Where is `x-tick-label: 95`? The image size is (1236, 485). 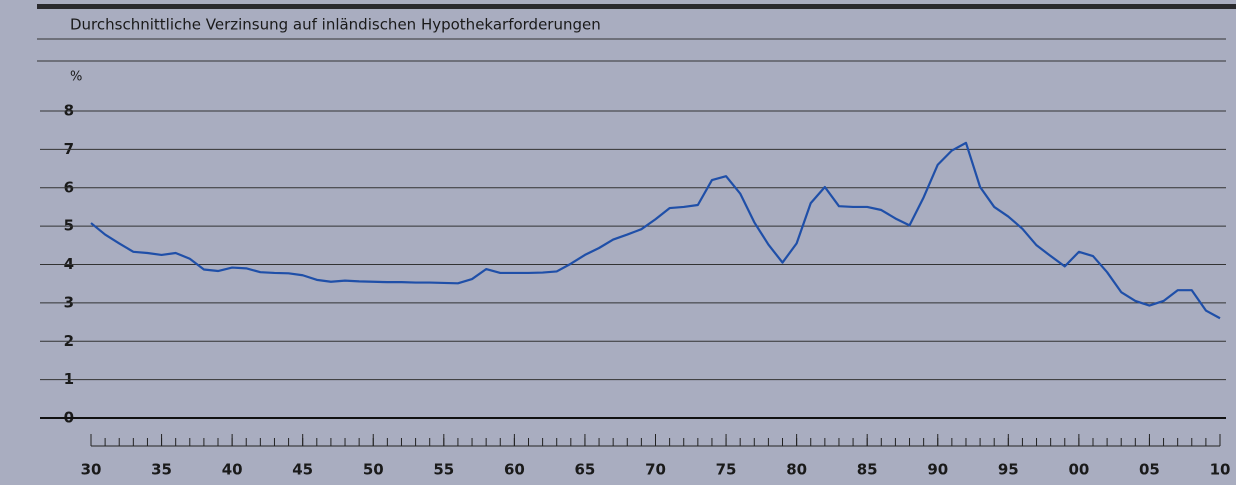 x-tick-label: 95 is located at coordinates (1008, 470).